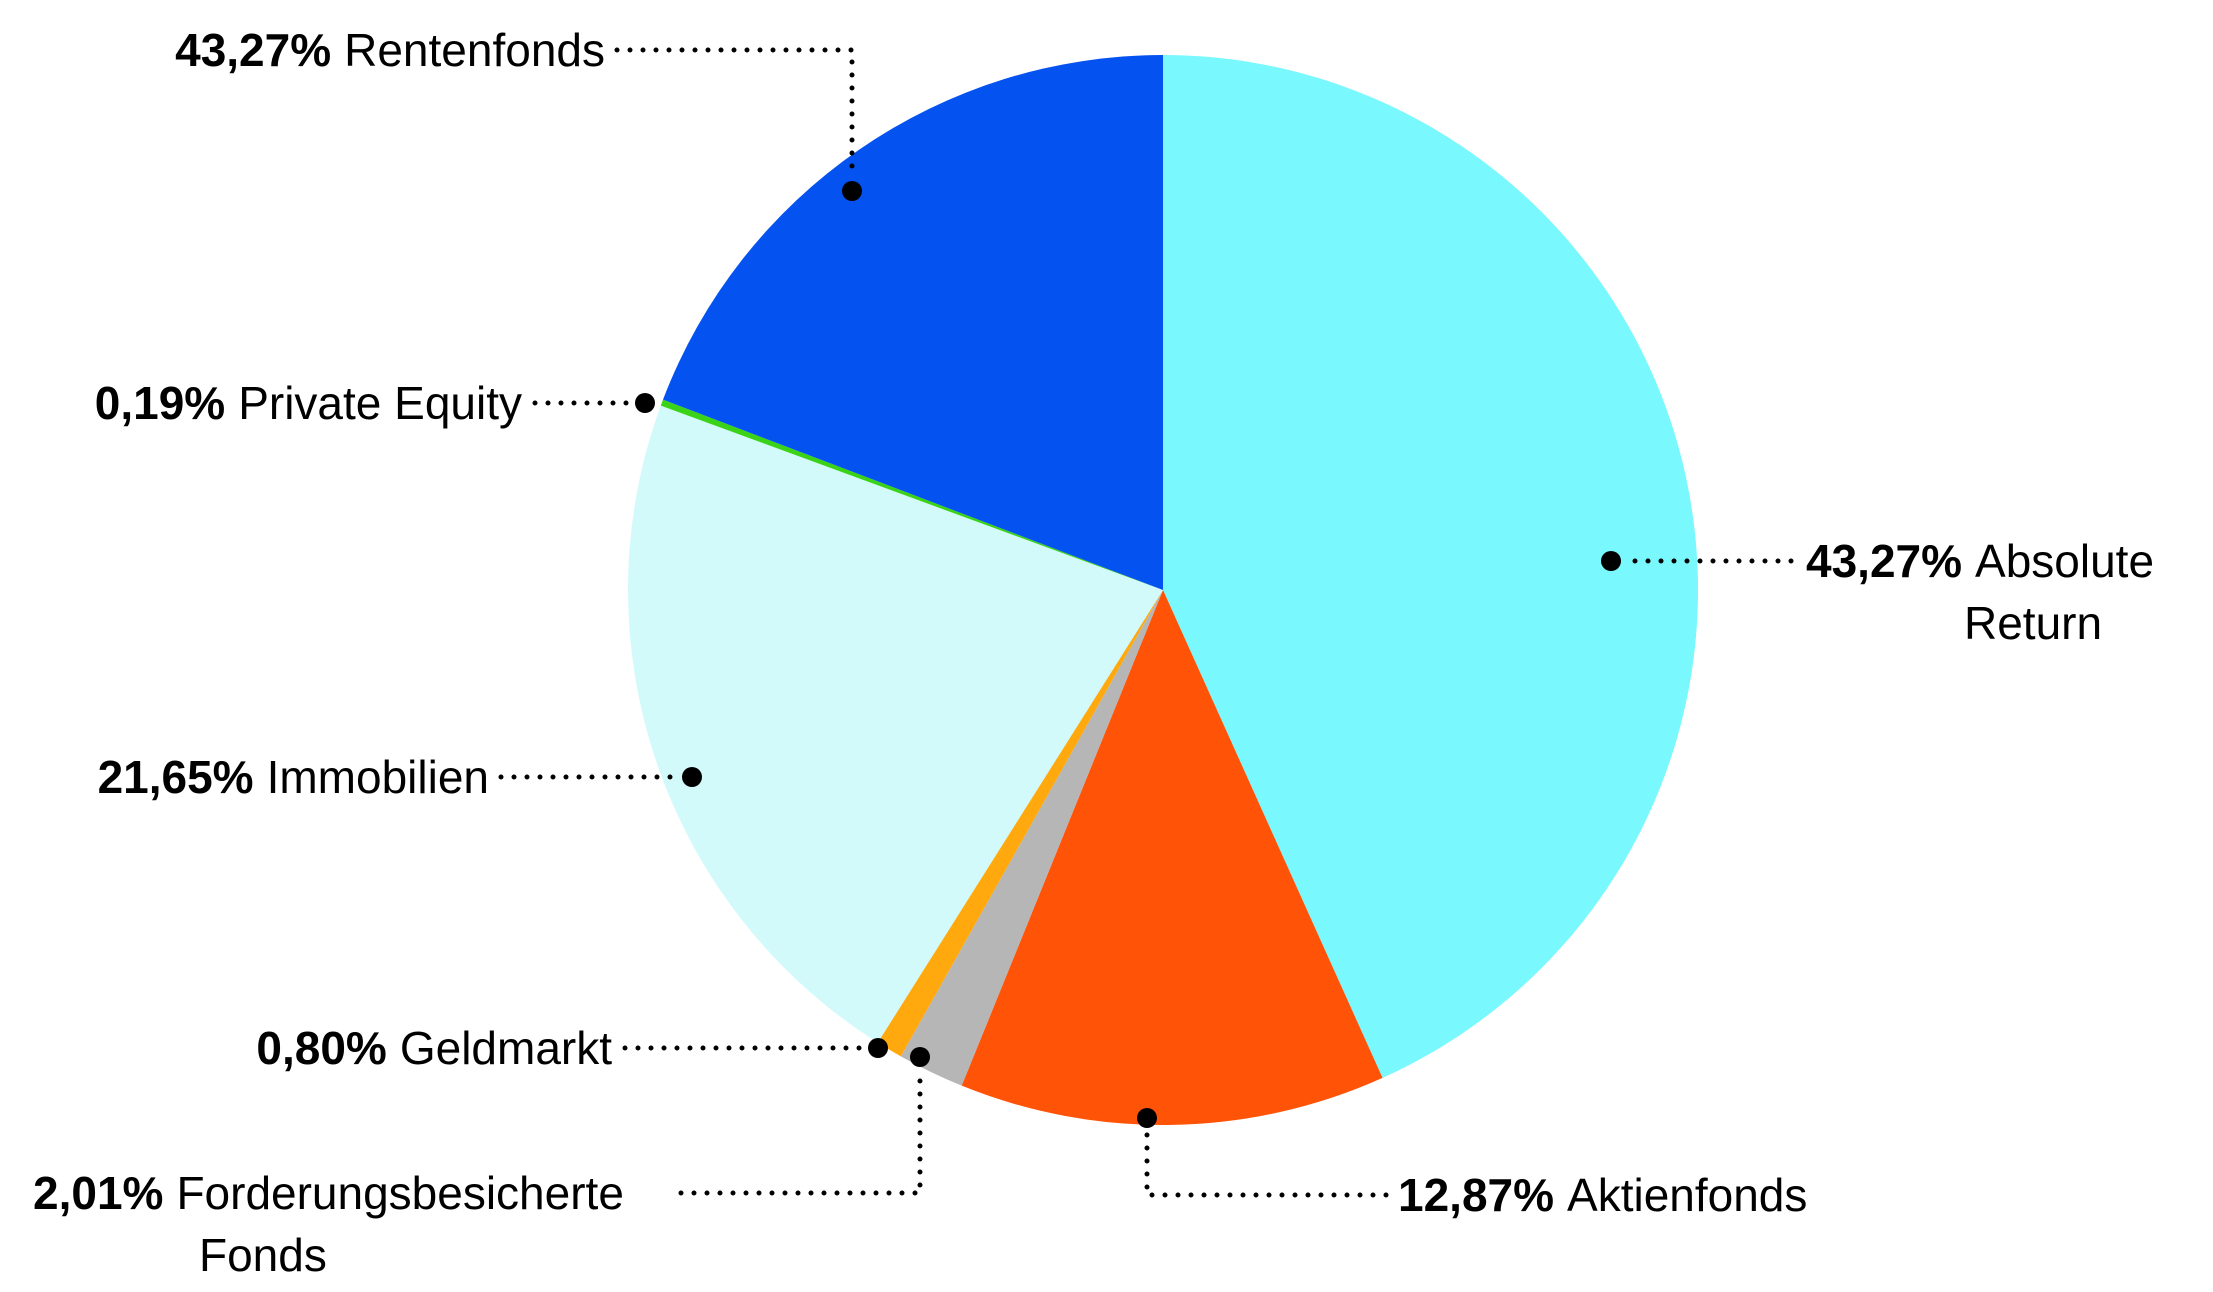  What do you see at coordinates (645, 403) in the screenshot?
I see `callout-dot-private-equity` at bounding box center [645, 403].